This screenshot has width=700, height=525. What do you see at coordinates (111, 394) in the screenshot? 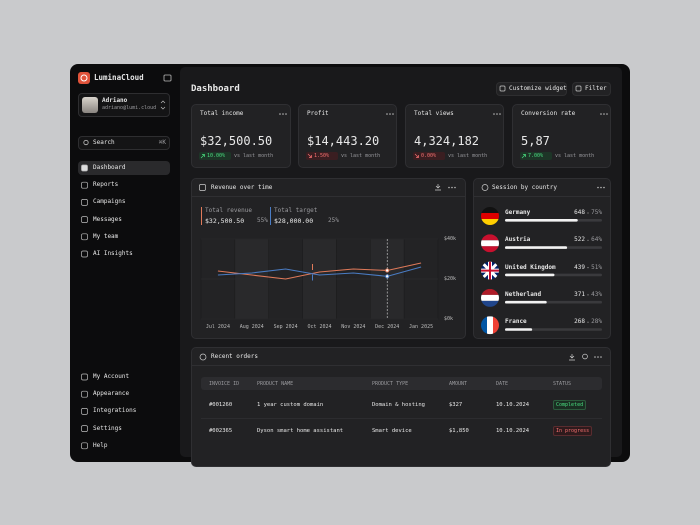
I see `nav-label: Appearance` at bounding box center [111, 394].